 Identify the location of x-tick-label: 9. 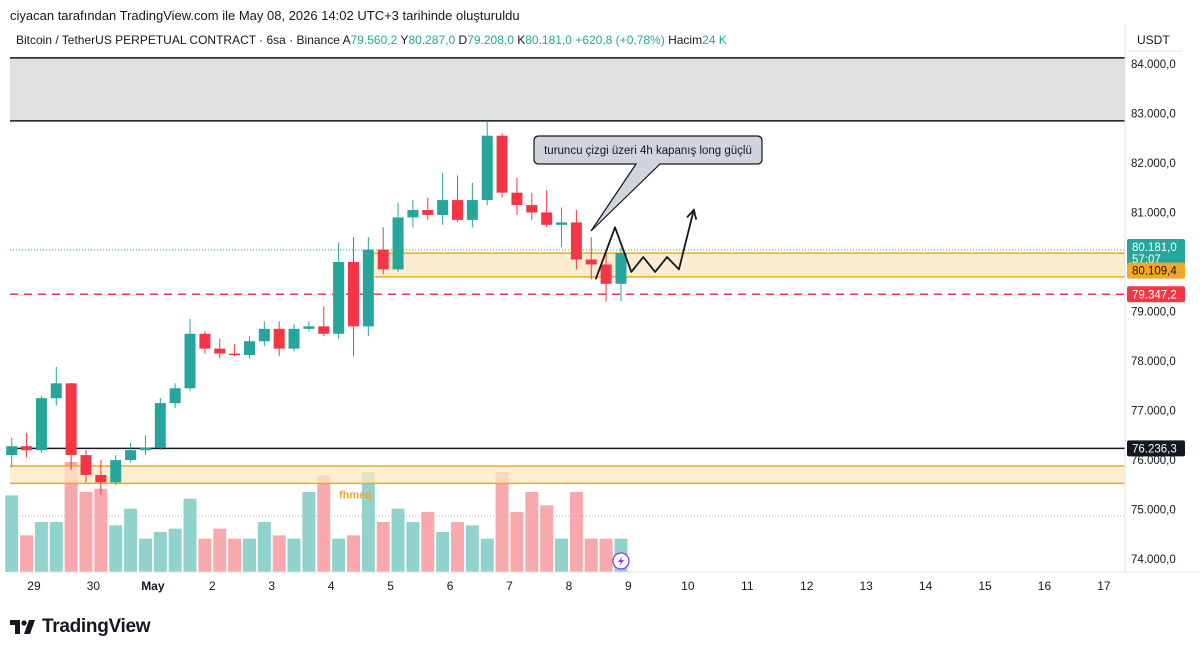
(628, 586).